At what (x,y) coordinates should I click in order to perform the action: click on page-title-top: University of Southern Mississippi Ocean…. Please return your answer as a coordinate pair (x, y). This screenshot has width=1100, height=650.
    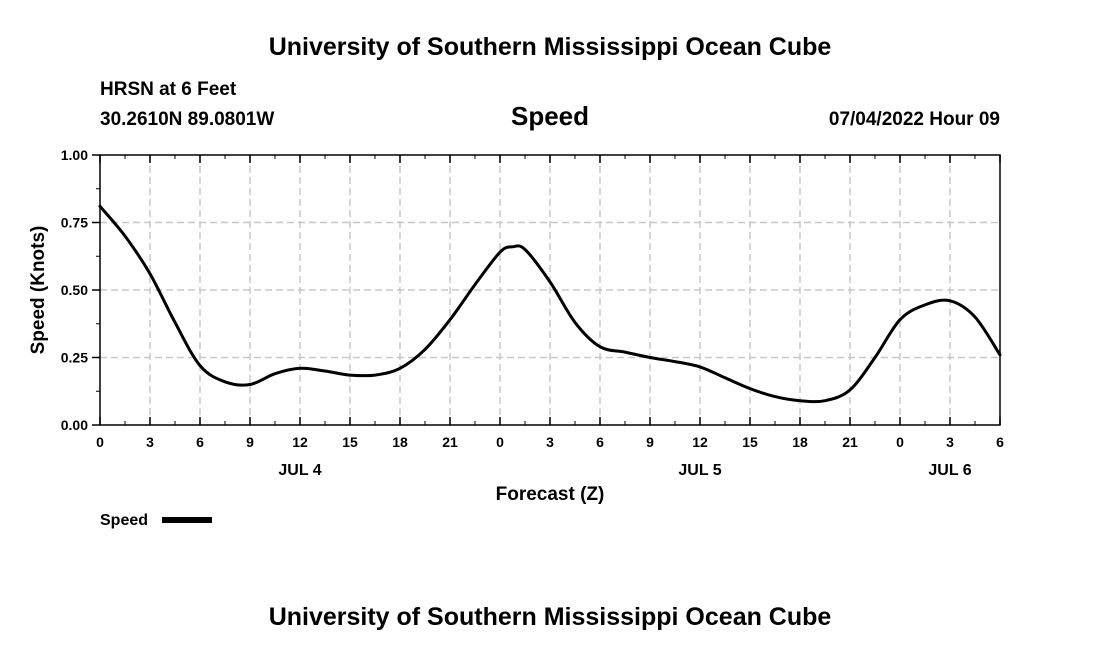
    Looking at the image, I should click on (550, 47).